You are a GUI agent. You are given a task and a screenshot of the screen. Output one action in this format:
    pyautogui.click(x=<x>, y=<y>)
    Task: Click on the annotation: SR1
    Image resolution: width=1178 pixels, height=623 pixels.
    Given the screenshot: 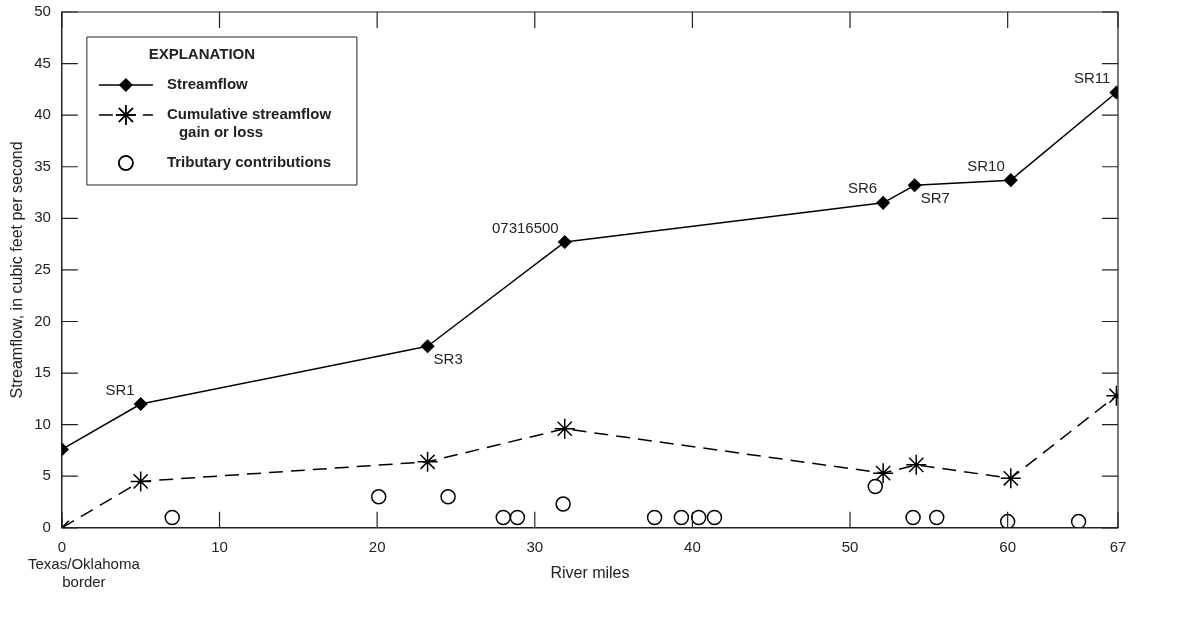 What is the action you would take?
    pyautogui.click(x=120, y=389)
    